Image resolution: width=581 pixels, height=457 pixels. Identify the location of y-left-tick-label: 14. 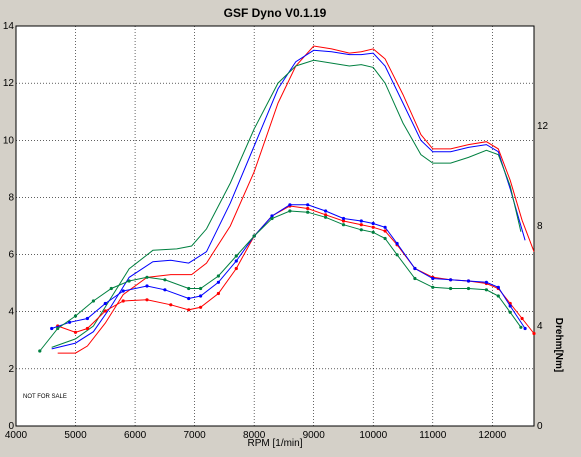
(9, 26).